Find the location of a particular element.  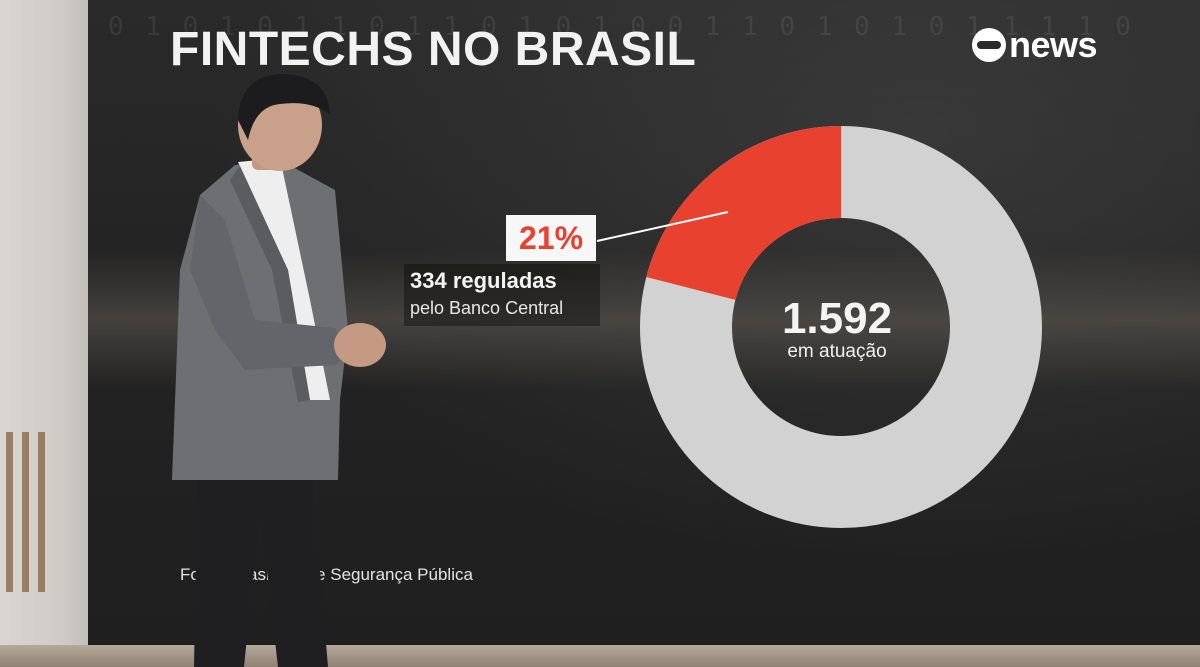

studio-wall is located at coordinates (50, 333).